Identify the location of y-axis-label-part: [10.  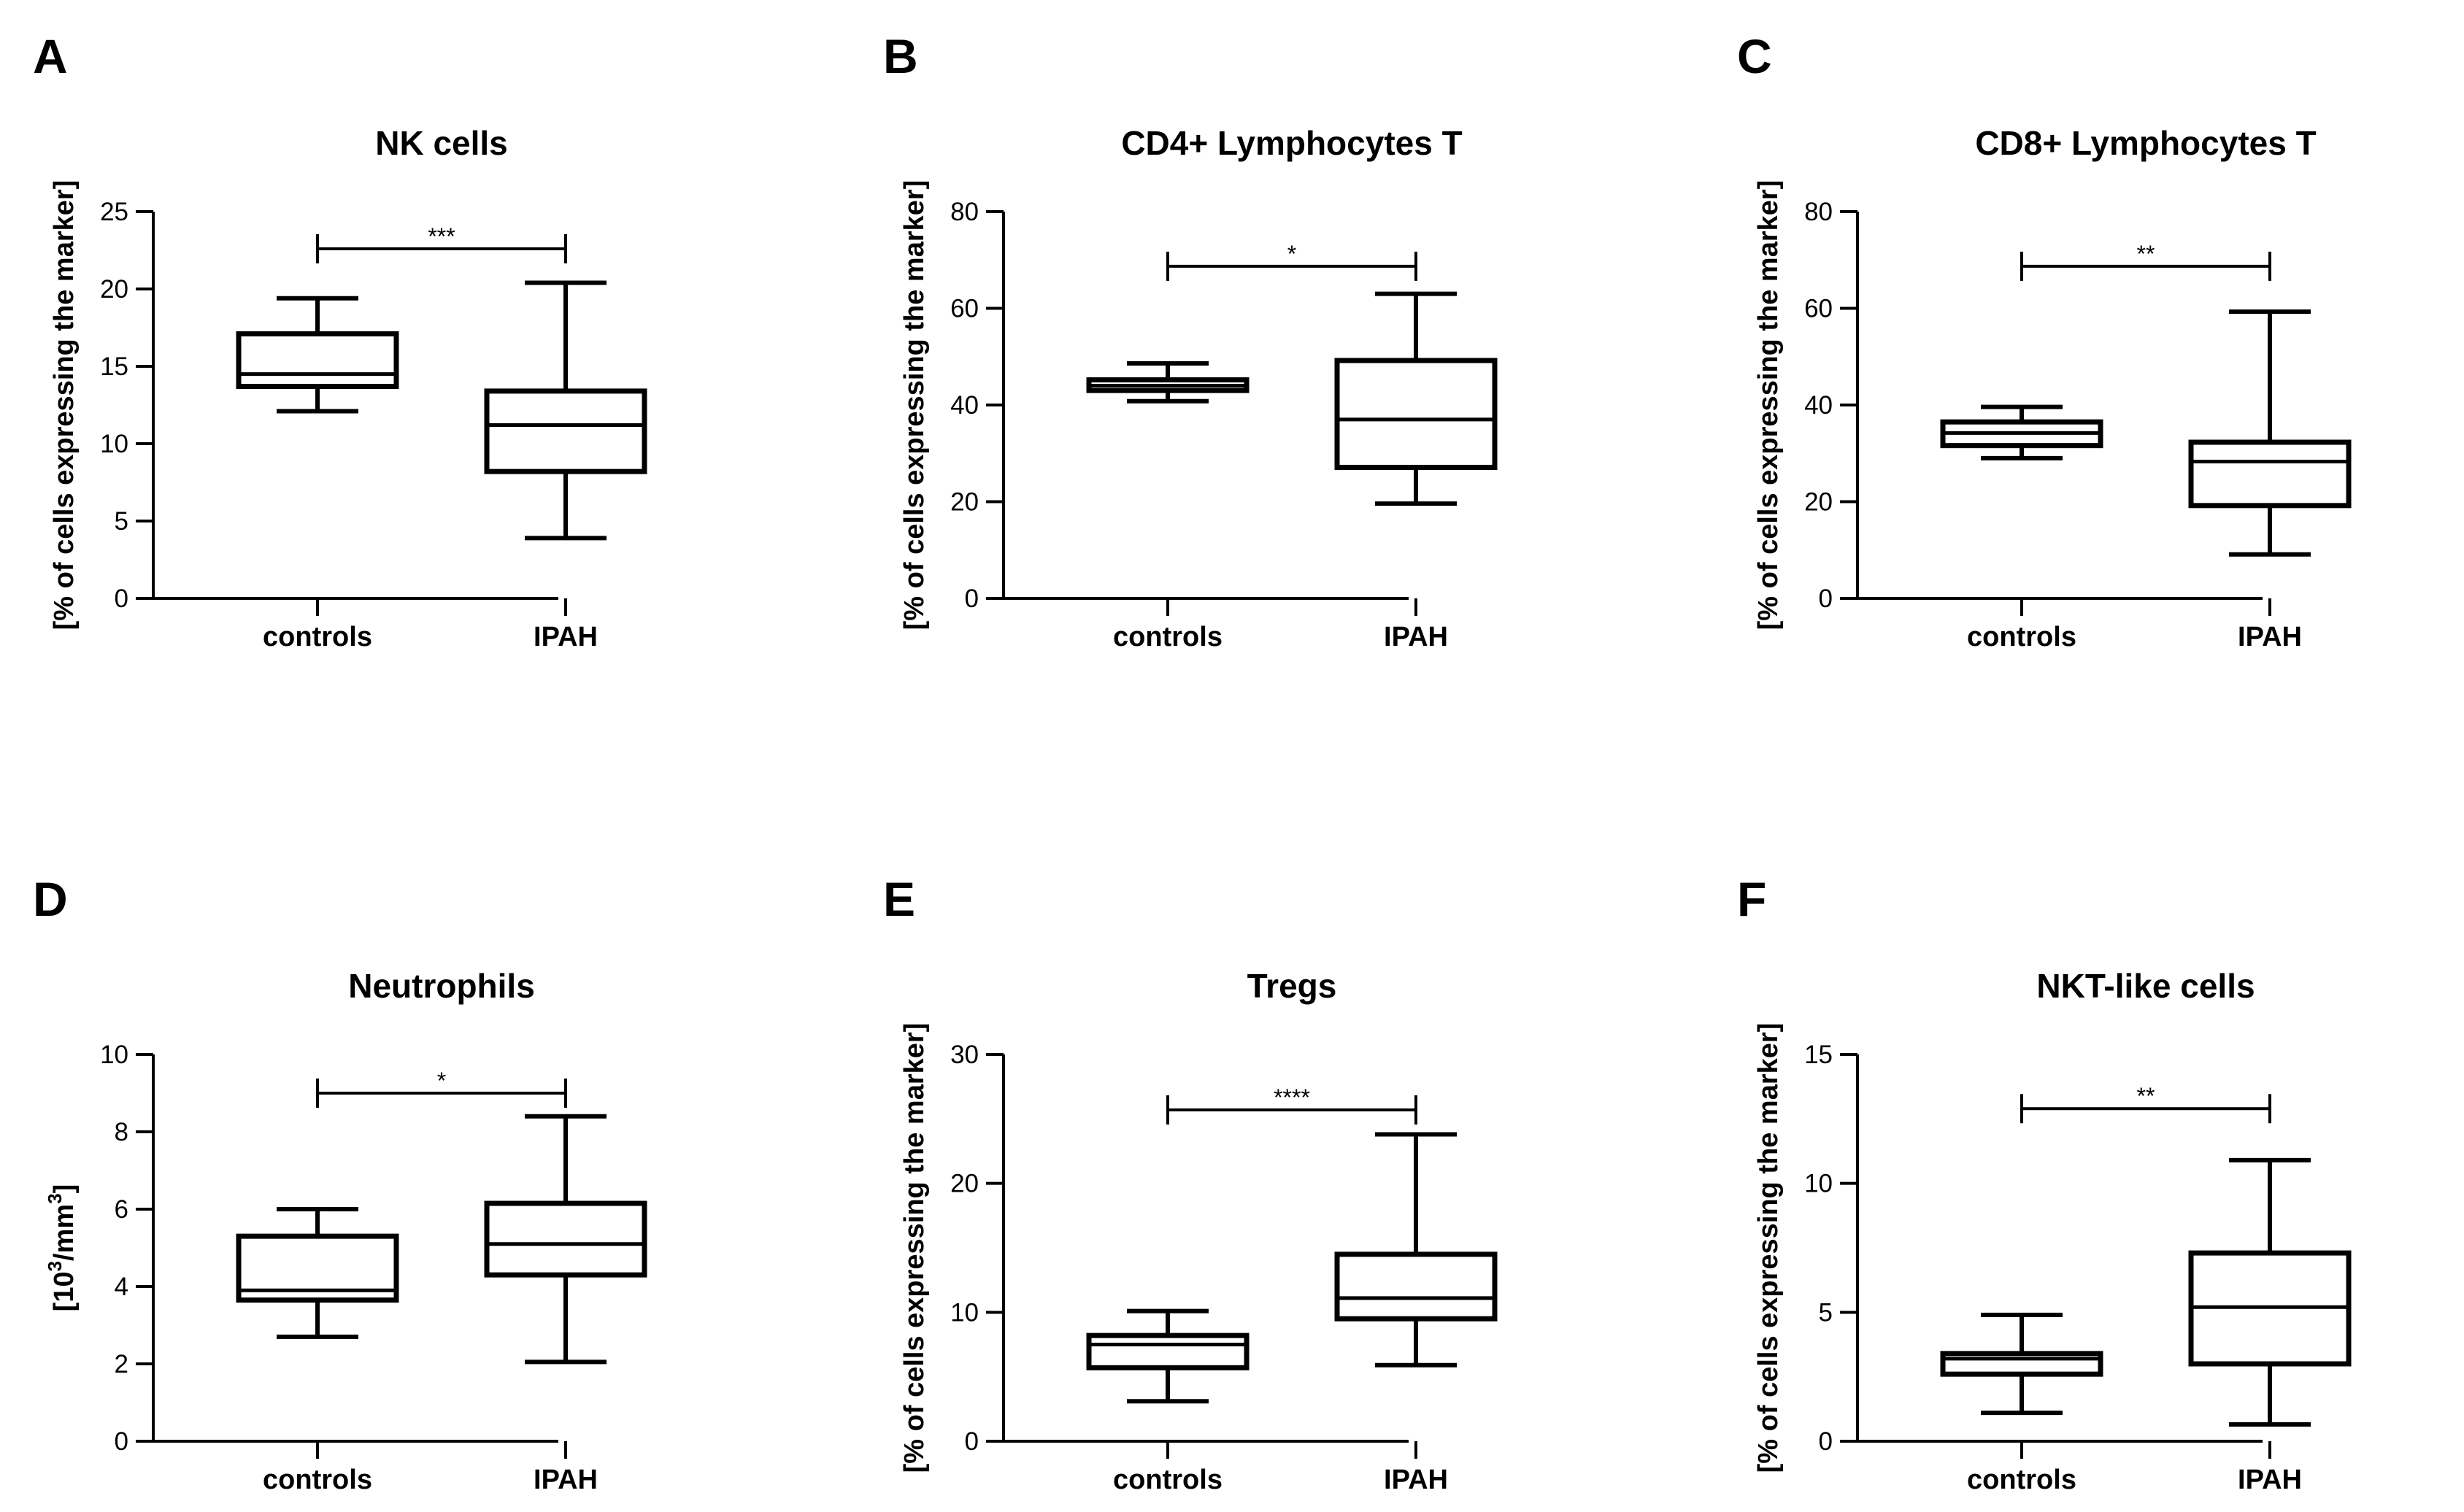
(64, 1291).